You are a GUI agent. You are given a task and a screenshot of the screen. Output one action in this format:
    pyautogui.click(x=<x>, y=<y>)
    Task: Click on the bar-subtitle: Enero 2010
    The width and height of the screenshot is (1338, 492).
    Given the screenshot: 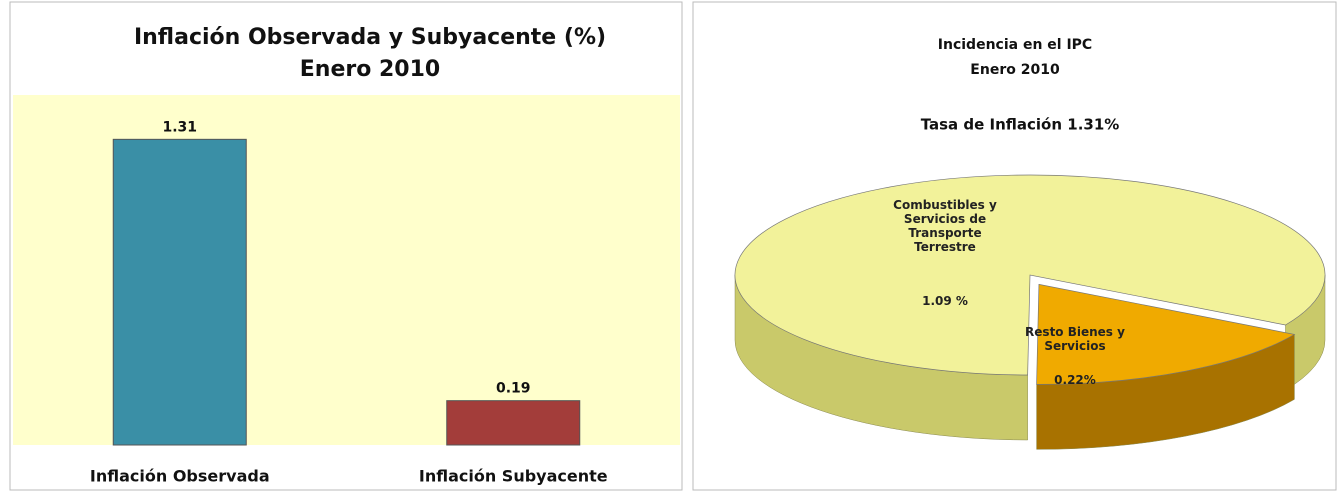 What is the action you would take?
    pyautogui.click(x=370, y=69)
    